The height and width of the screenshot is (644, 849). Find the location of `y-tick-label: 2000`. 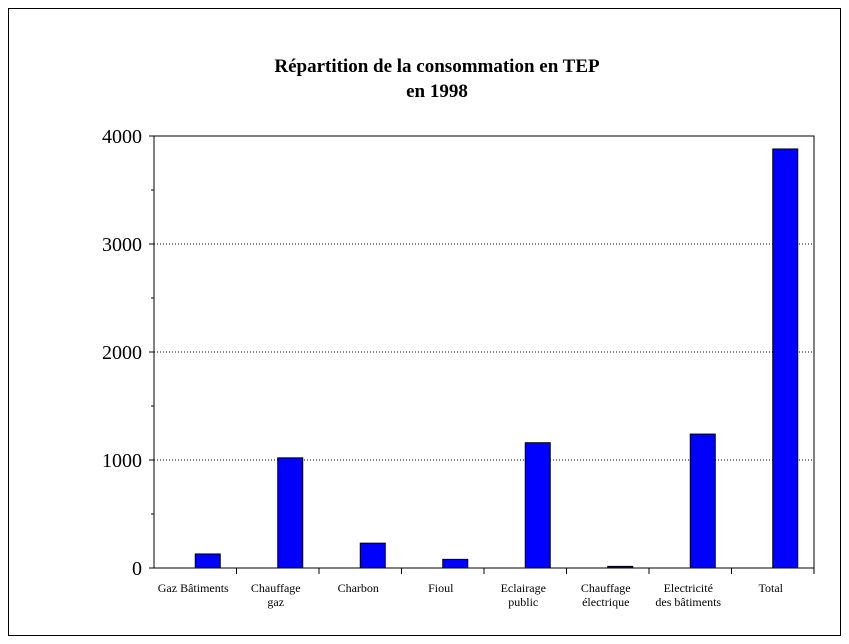

y-tick-label: 2000 is located at coordinates (122, 353).